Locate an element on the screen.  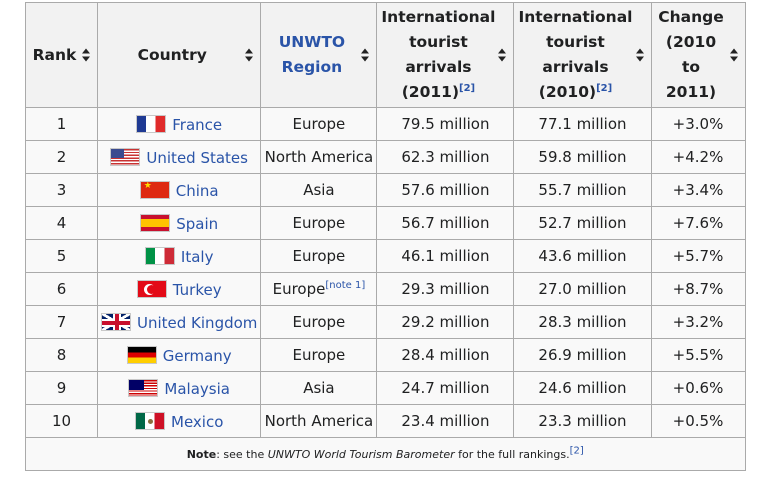
country-cell: Turkey is located at coordinates (179, 289).